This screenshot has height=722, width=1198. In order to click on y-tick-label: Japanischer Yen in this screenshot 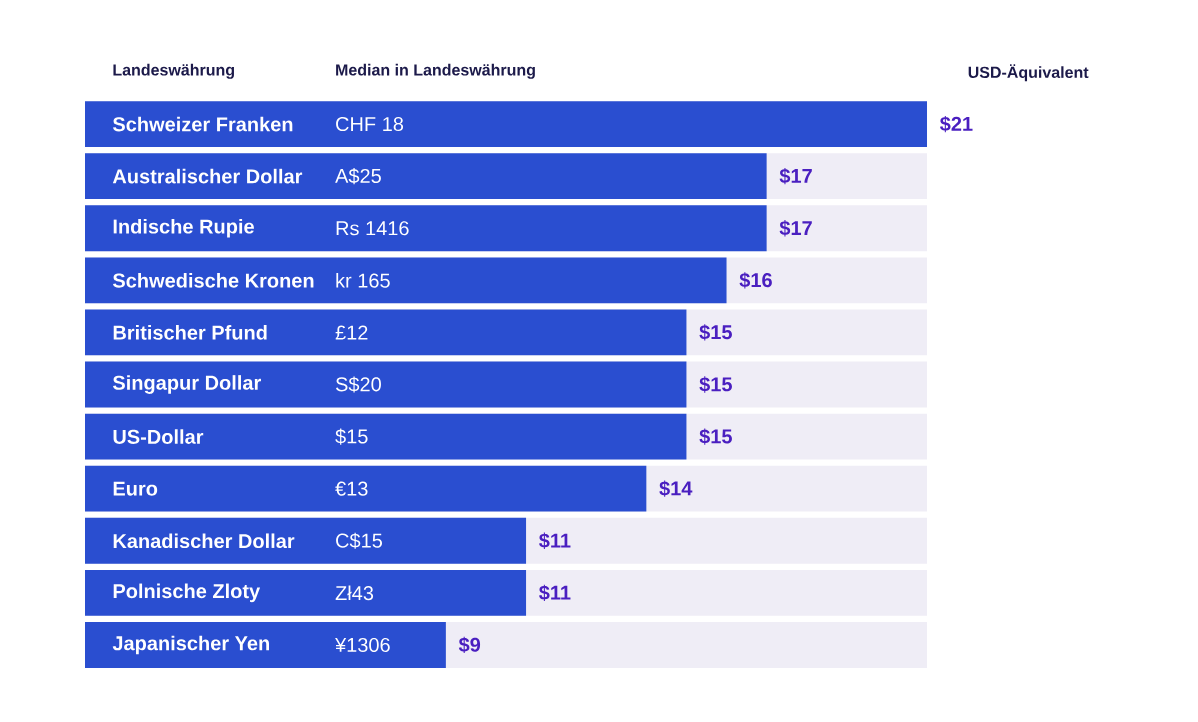, I will do `click(190, 645)`.